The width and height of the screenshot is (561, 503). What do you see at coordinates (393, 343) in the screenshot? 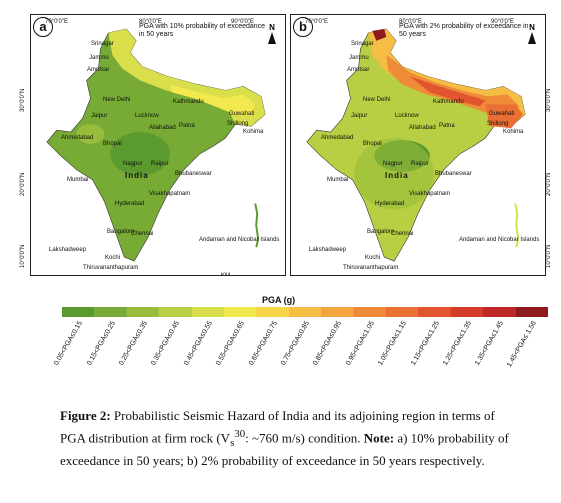
I see `legend-bin-label: 1.05<PGA≤1.15` at bounding box center [393, 343].